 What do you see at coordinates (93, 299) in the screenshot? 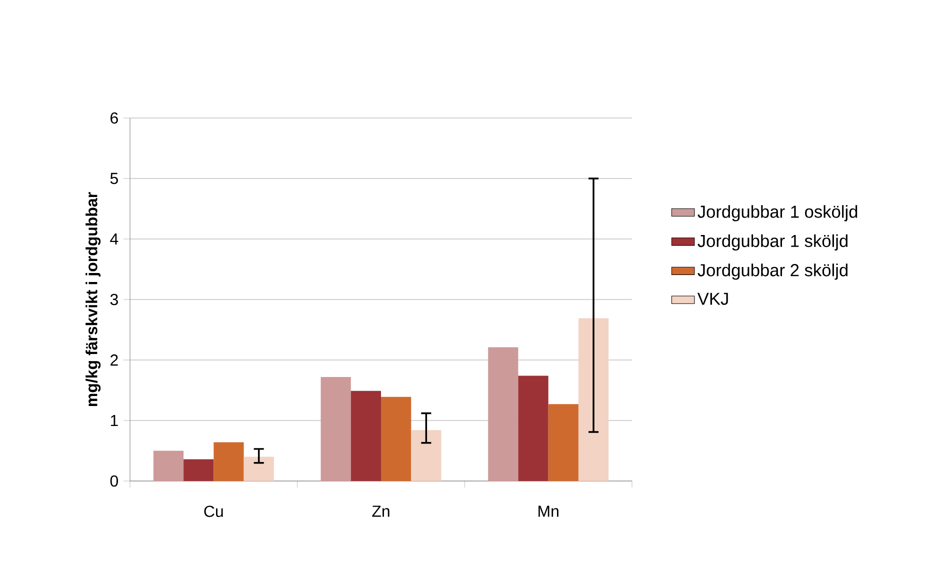
I see `y-axis-title: mg/kg färskvikt i jordgubbar` at bounding box center [93, 299].